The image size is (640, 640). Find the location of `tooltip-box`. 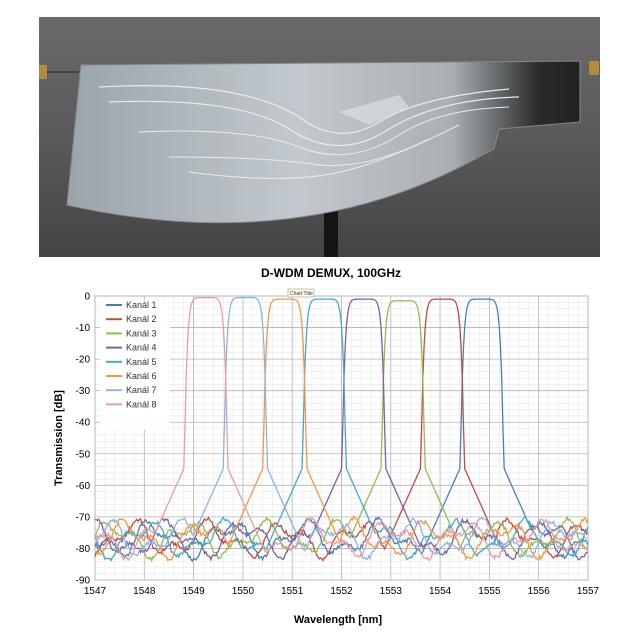

tooltip-box is located at coordinates (301, 293).